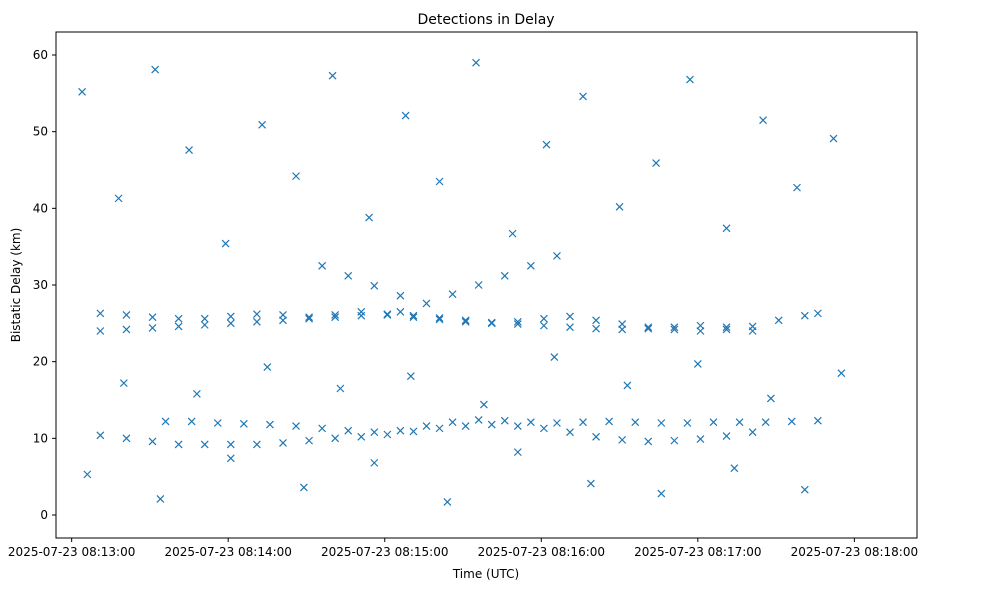 This screenshot has width=988, height=590. Describe the element at coordinates (40, 132) in the screenshot. I see `y-tick-label: 50` at that location.